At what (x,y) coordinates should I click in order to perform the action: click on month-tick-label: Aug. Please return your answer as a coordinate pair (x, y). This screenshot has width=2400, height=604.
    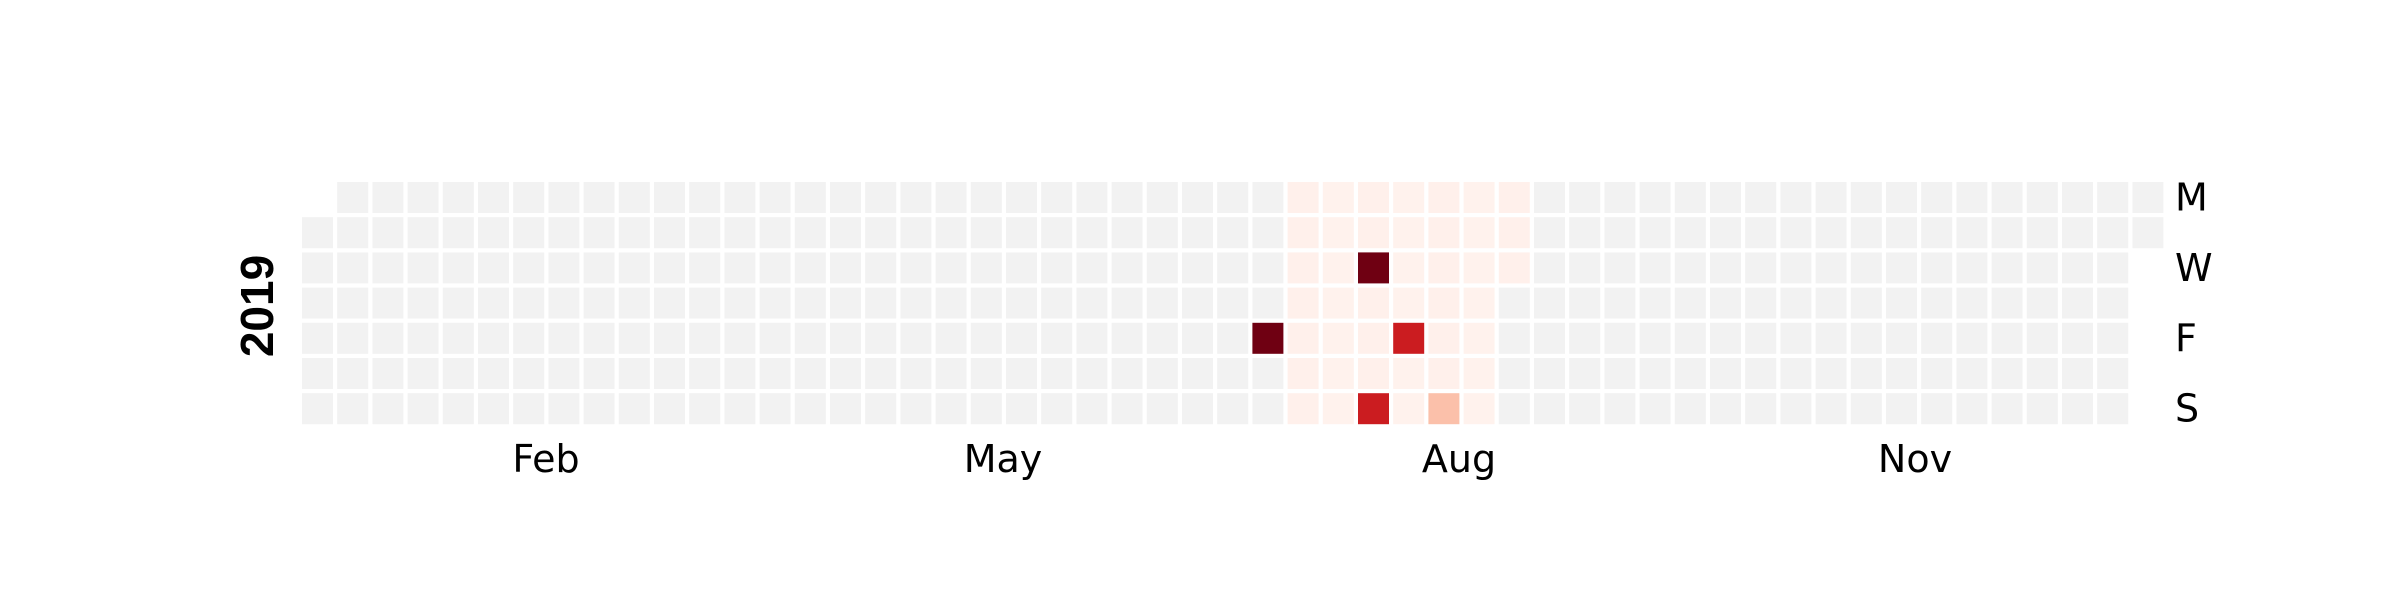
    Looking at the image, I should click on (1459, 459).